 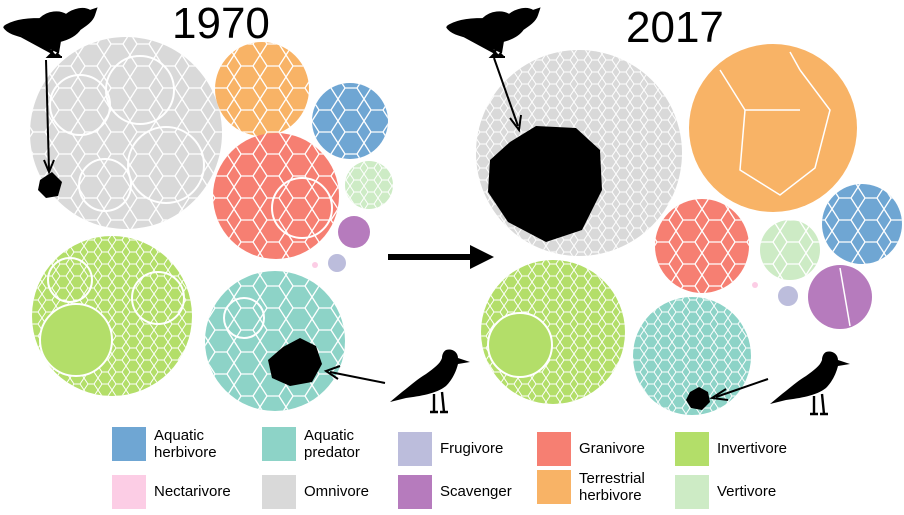 I want to click on time-arrow-icon, so click(x=441, y=257).